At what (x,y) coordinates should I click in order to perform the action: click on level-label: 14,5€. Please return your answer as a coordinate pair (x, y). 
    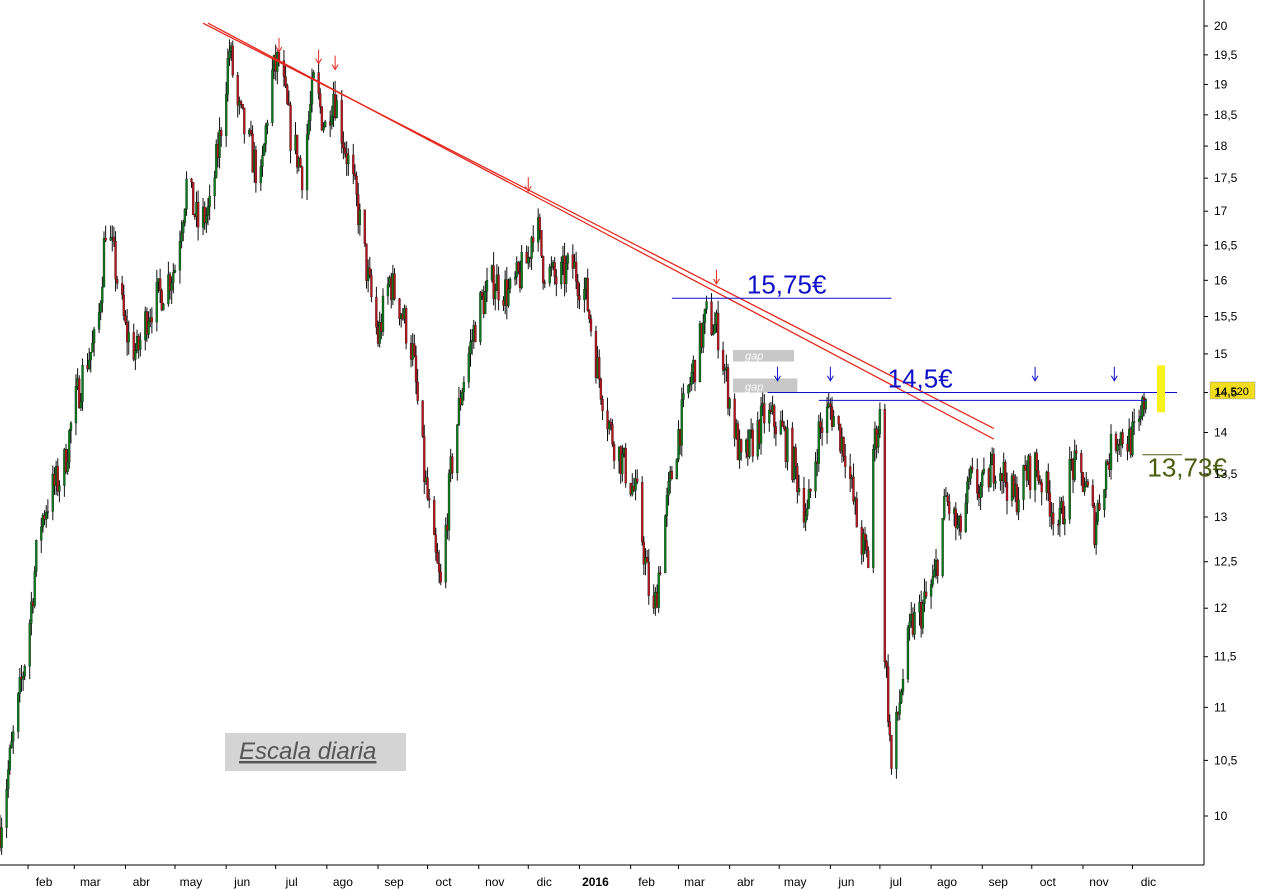
    Looking at the image, I should click on (921, 379).